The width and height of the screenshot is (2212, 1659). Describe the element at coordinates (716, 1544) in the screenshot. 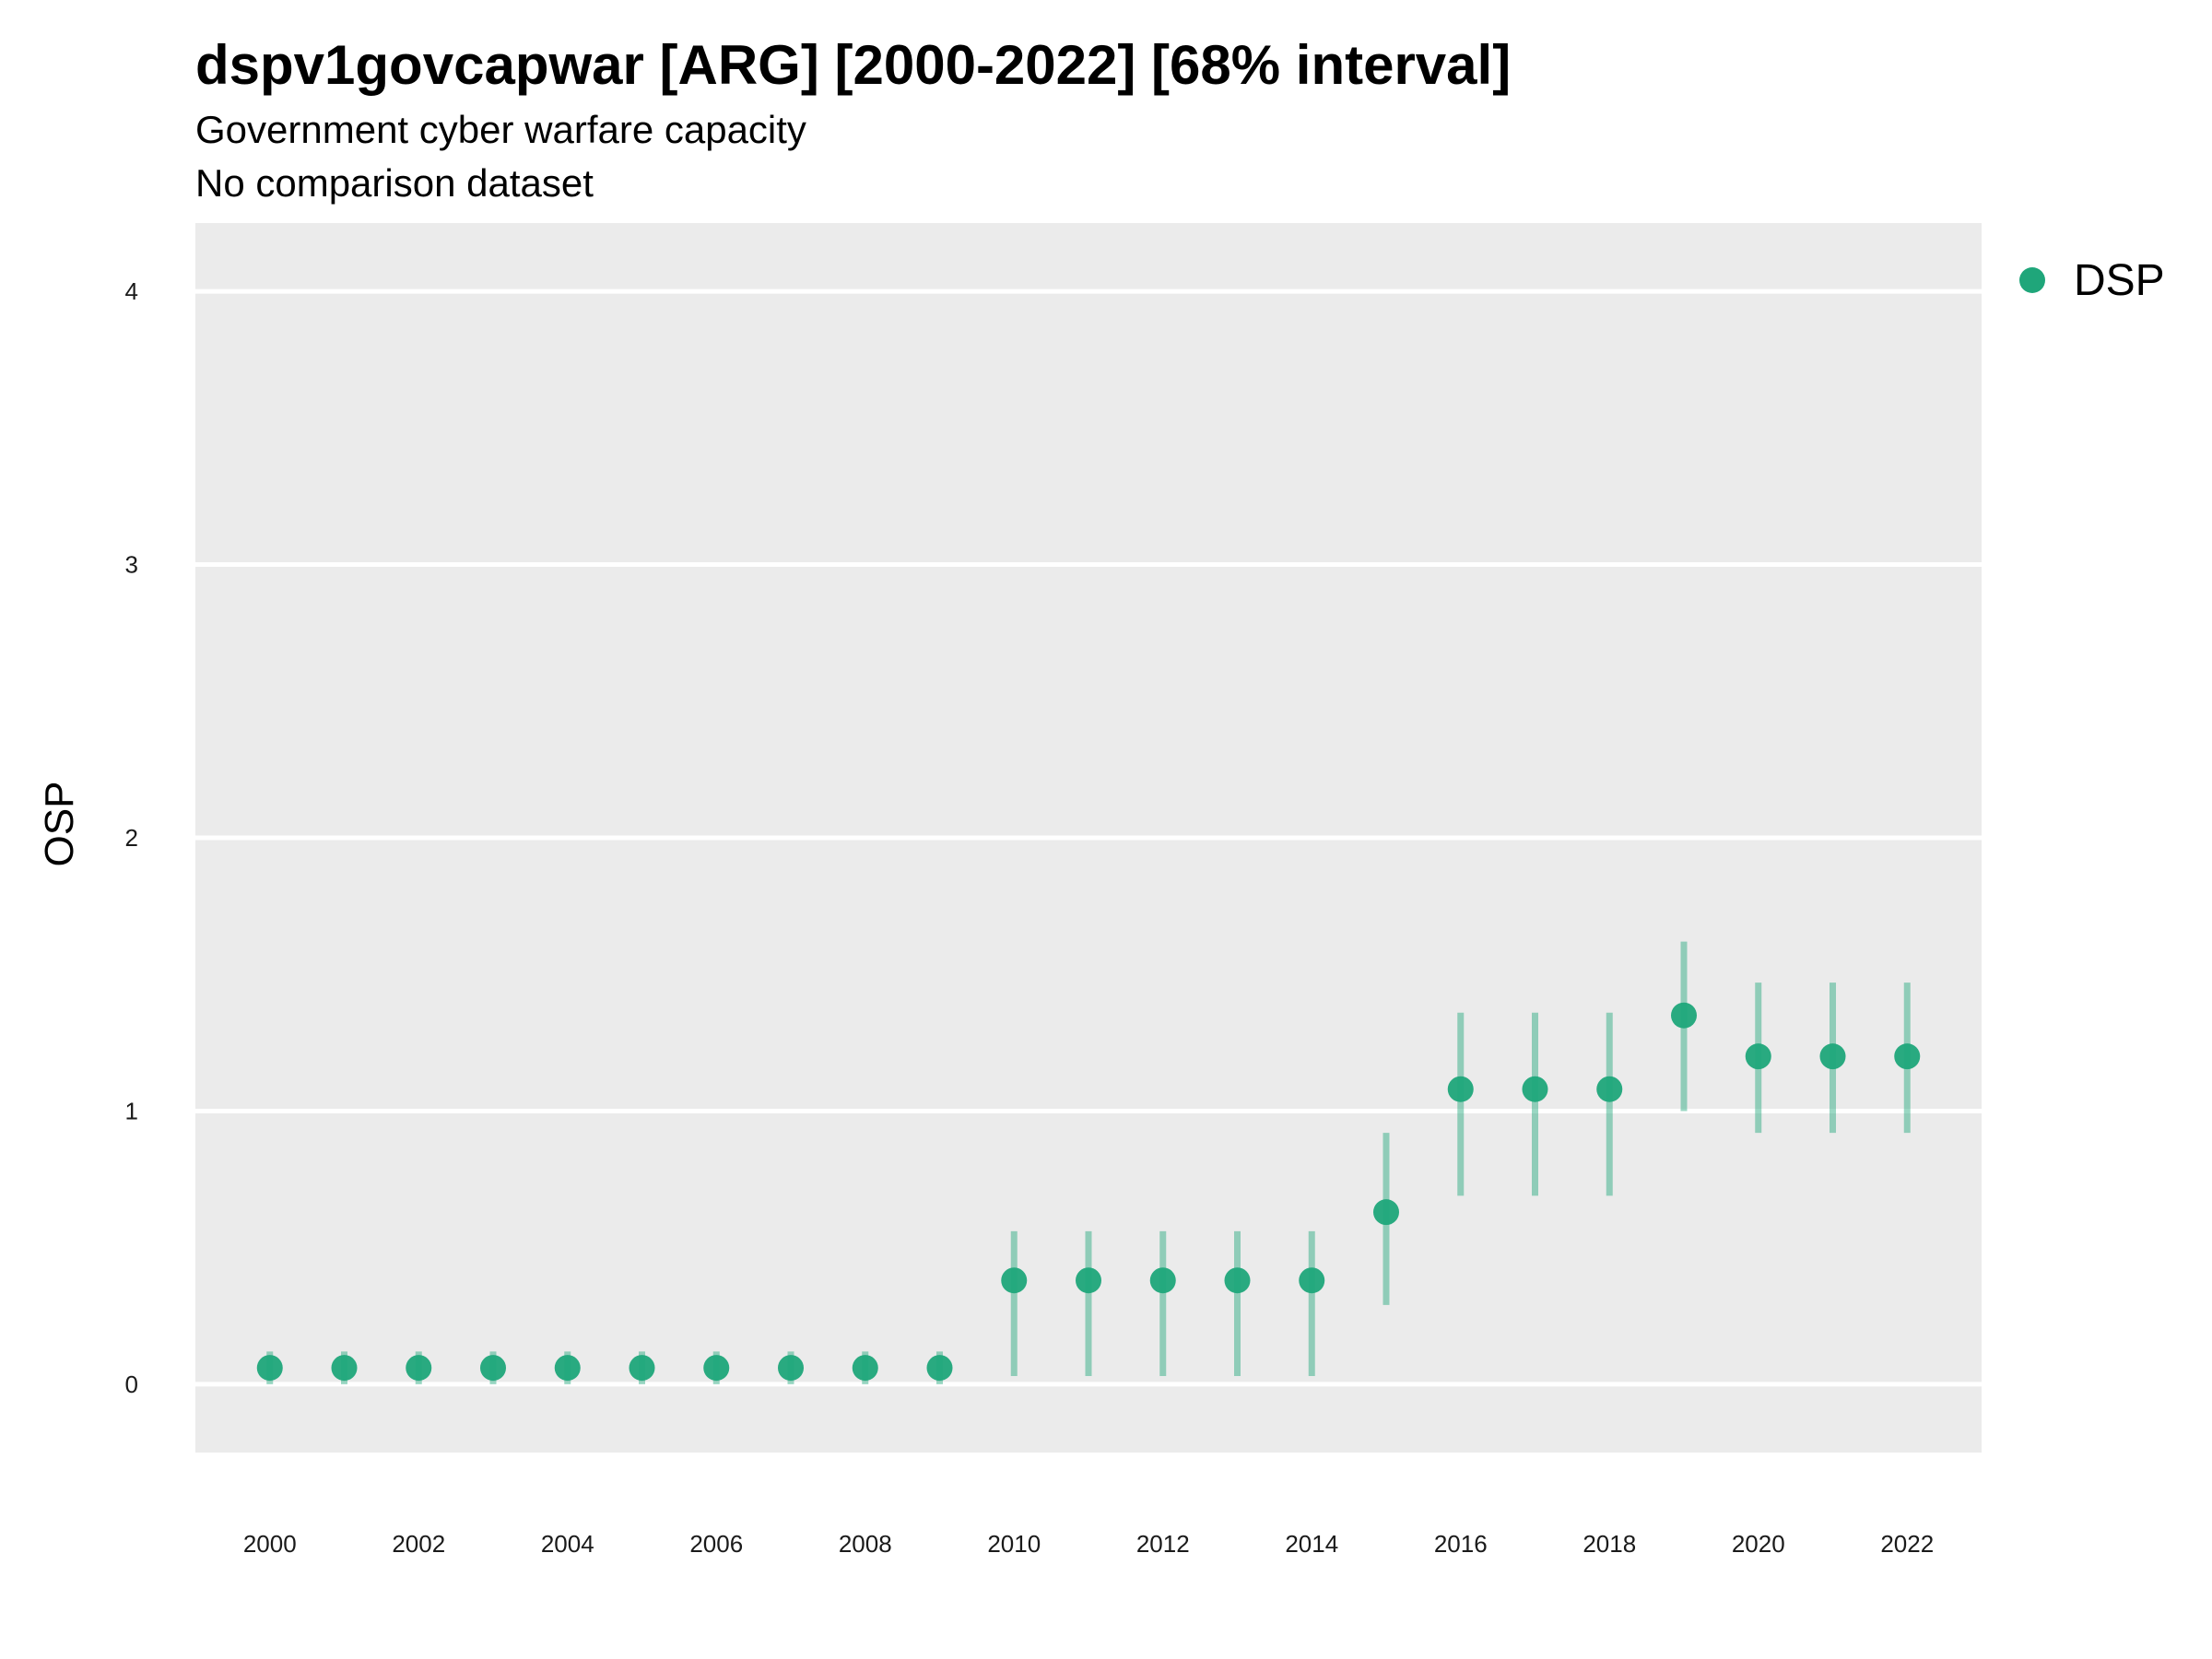

I see `x-tick-label: 2006` at that location.